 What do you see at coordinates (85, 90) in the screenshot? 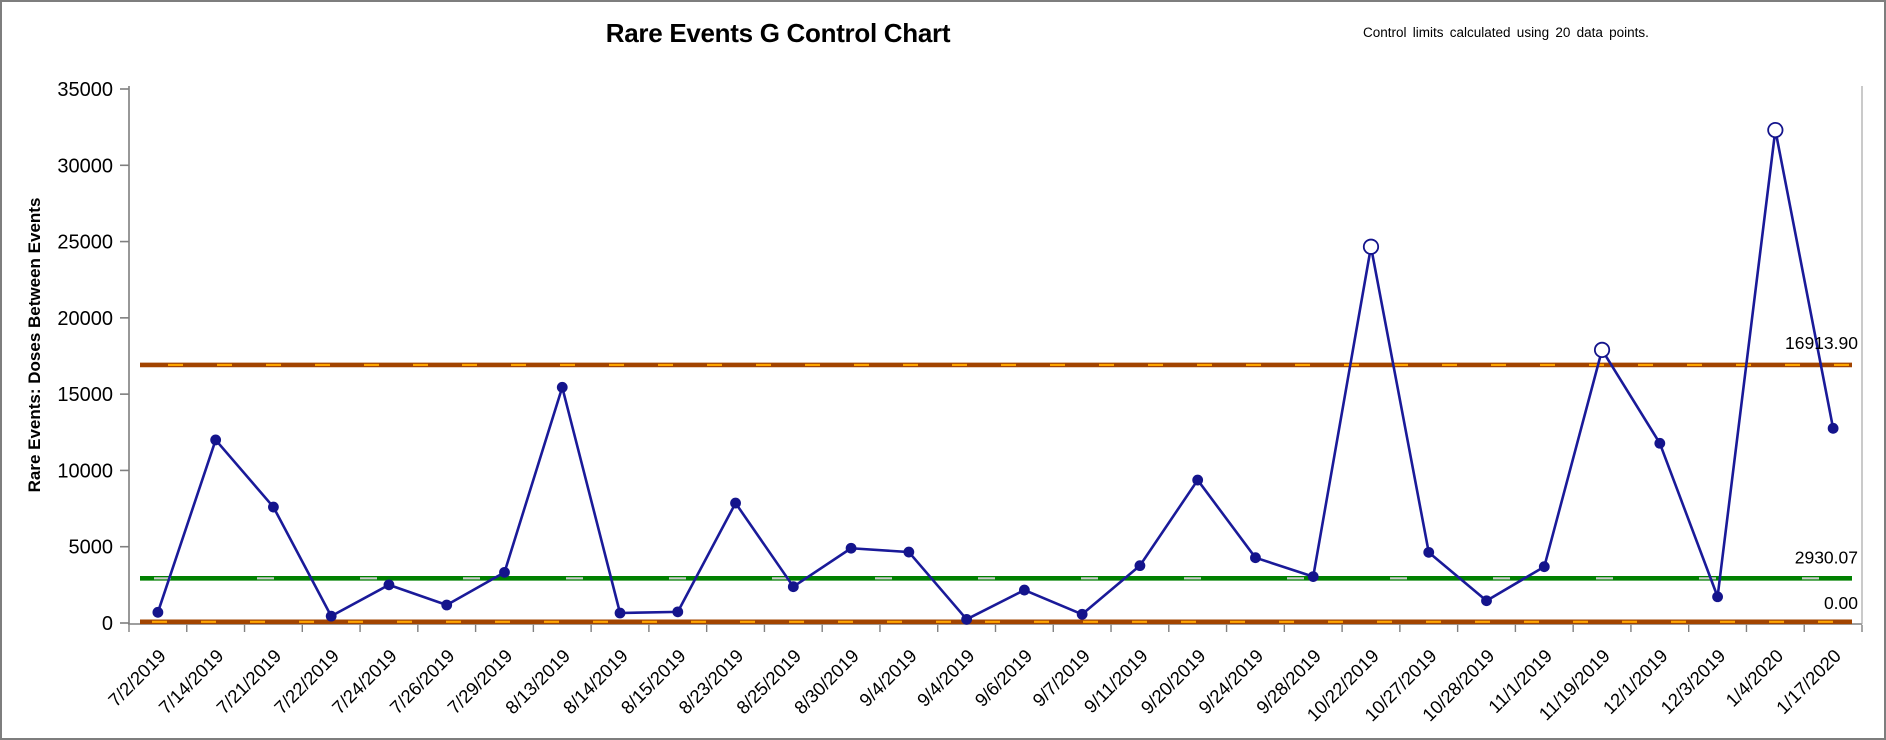
I see `y-tick-label: 35000` at bounding box center [85, 90].